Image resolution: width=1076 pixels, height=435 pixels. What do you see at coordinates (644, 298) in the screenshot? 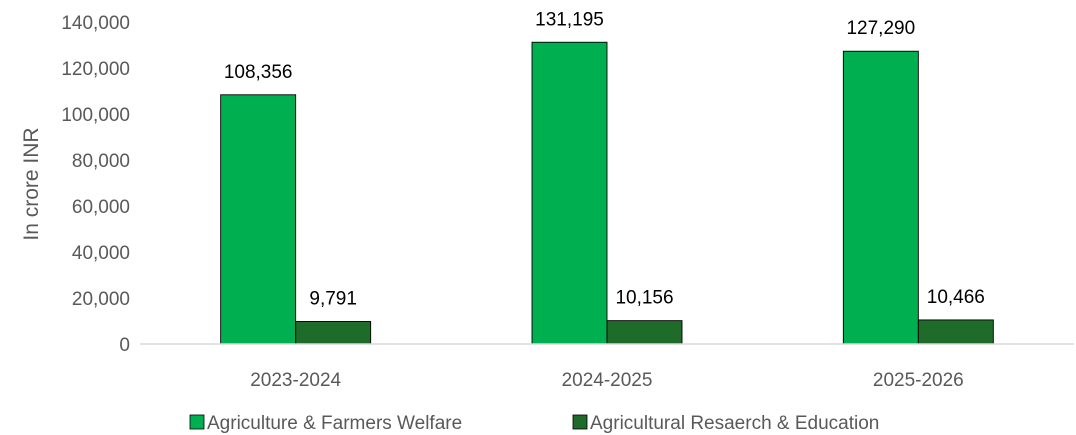
I see `data-label: 10,156` at bounding box center [644, 298].